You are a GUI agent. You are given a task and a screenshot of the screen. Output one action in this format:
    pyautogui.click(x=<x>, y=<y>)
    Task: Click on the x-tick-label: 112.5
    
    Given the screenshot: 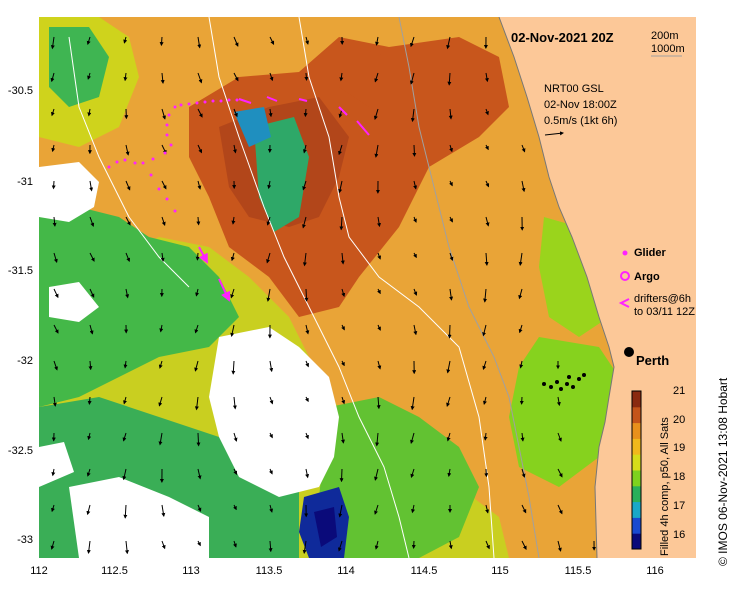 What is the action you would take?
    pyautogui.click(x=114, y=571)
    